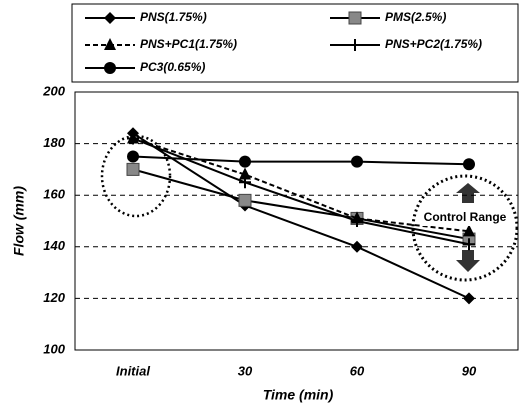 The height and width of the screenshot is (408, 522). What do you see at coordinates (19, 221) in the screenshot?
I see `y-axis-title: Flow (mm)` at bounding box center [19, 221].